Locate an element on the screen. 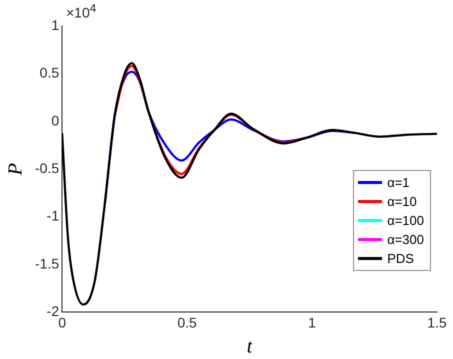 The height and width of the screenshot is (359, 453). y-tick-label: -1 is located at coordinates (53, 216).